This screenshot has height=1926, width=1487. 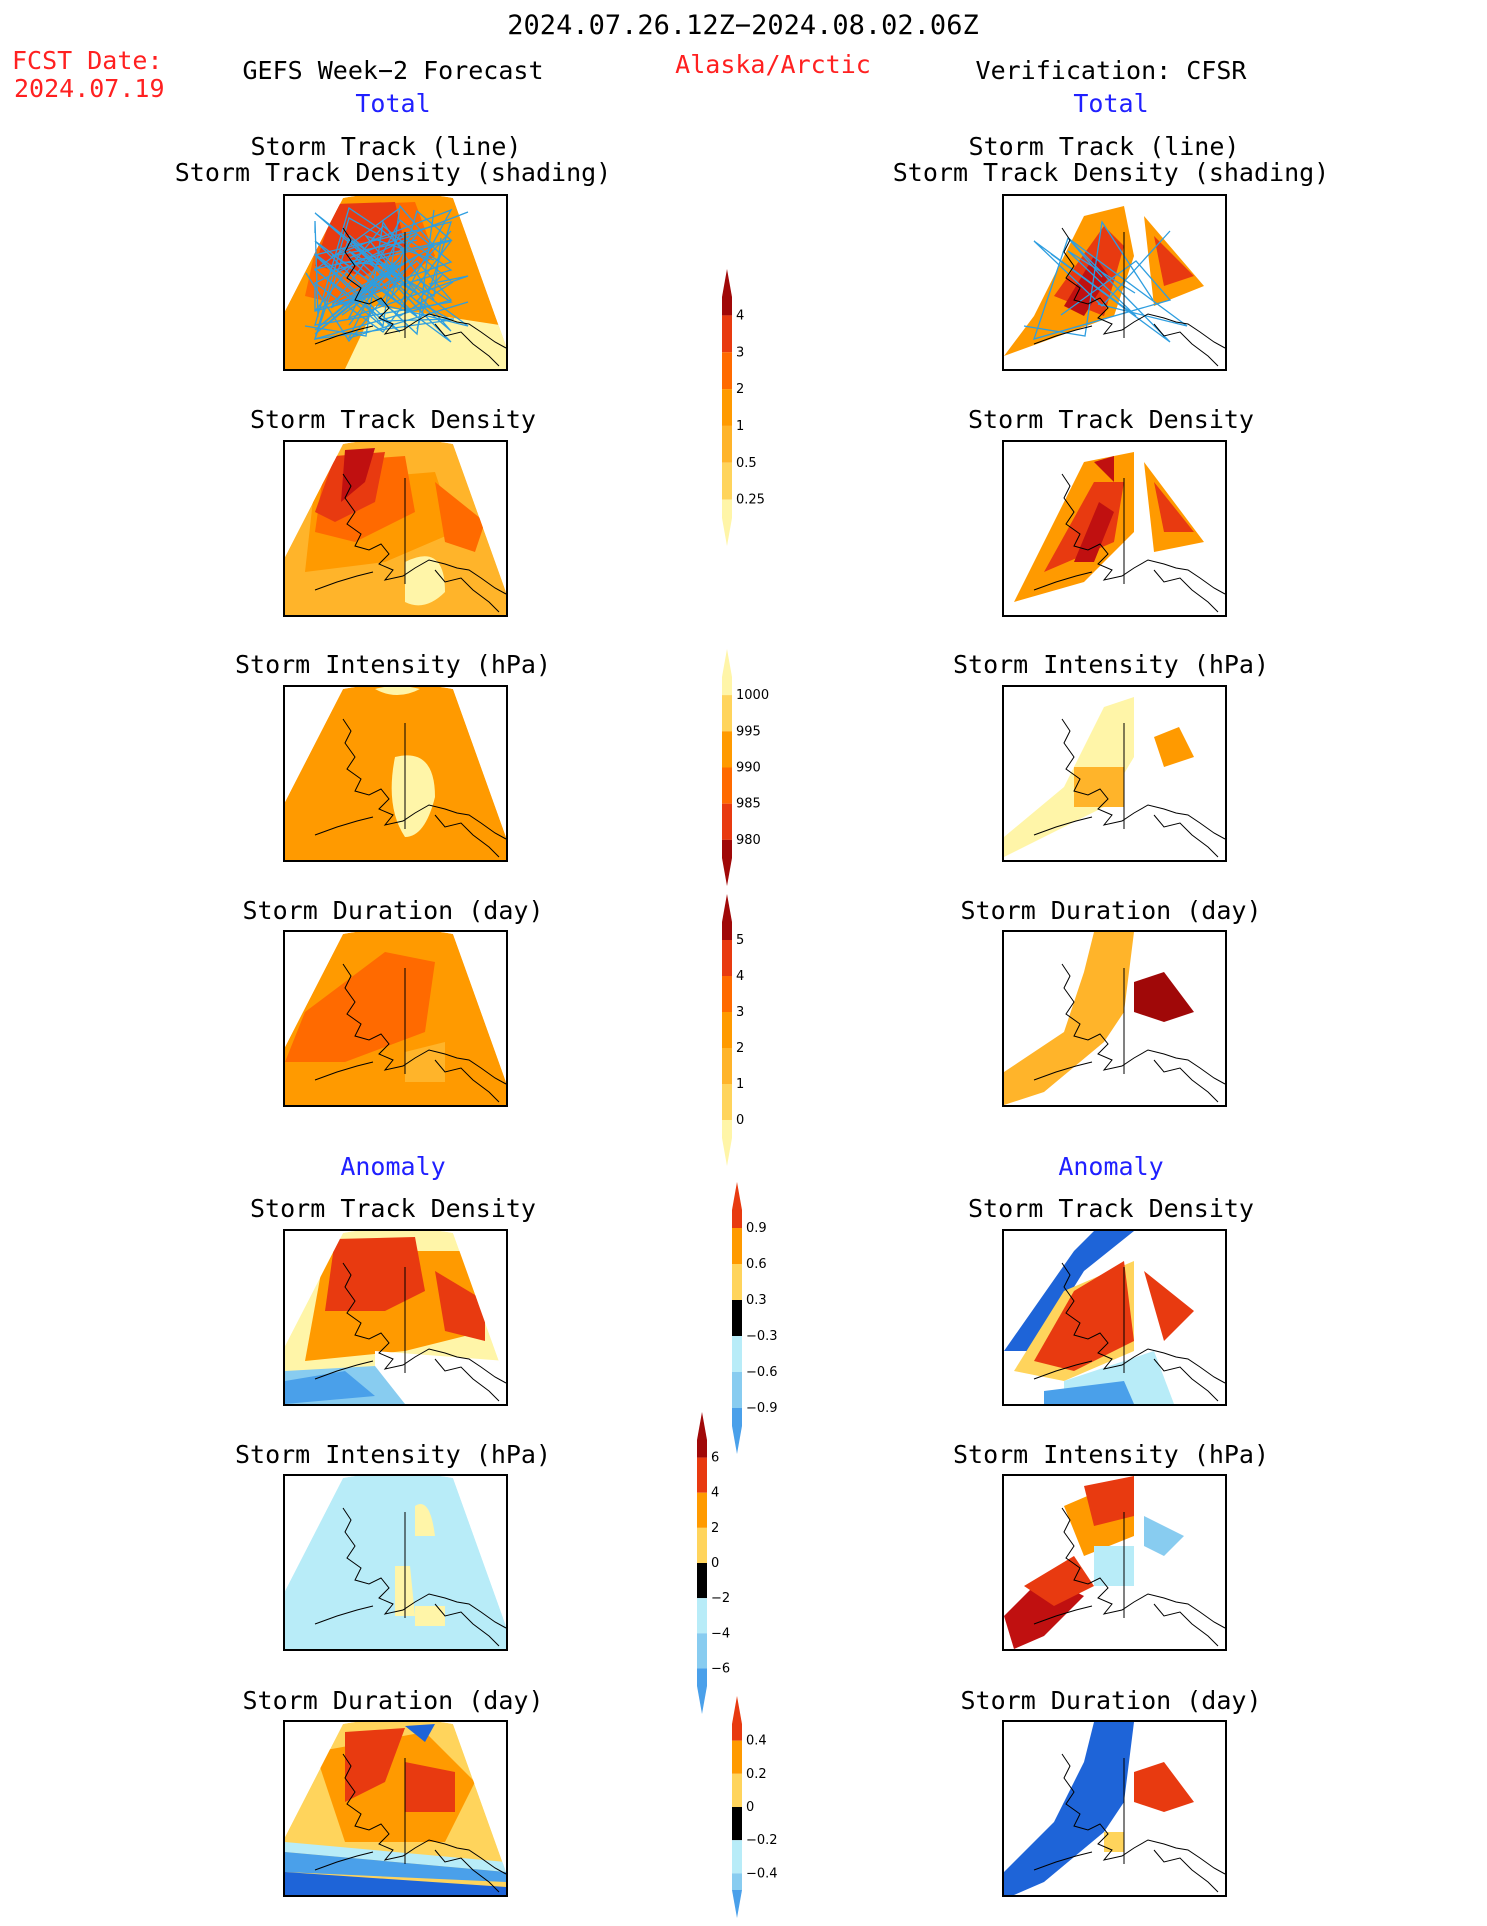 What do you see at coordinates (740, 940) in the screenshot?
I see `colorbar-tick-label: 5` at bounding box center [740, 940].